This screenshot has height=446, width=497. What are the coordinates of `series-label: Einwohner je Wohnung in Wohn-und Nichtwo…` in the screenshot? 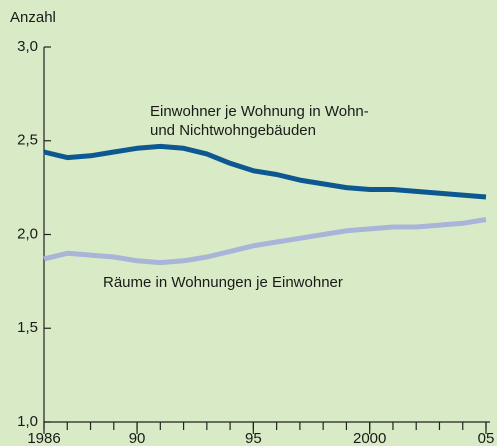 It's located at (259, 121).